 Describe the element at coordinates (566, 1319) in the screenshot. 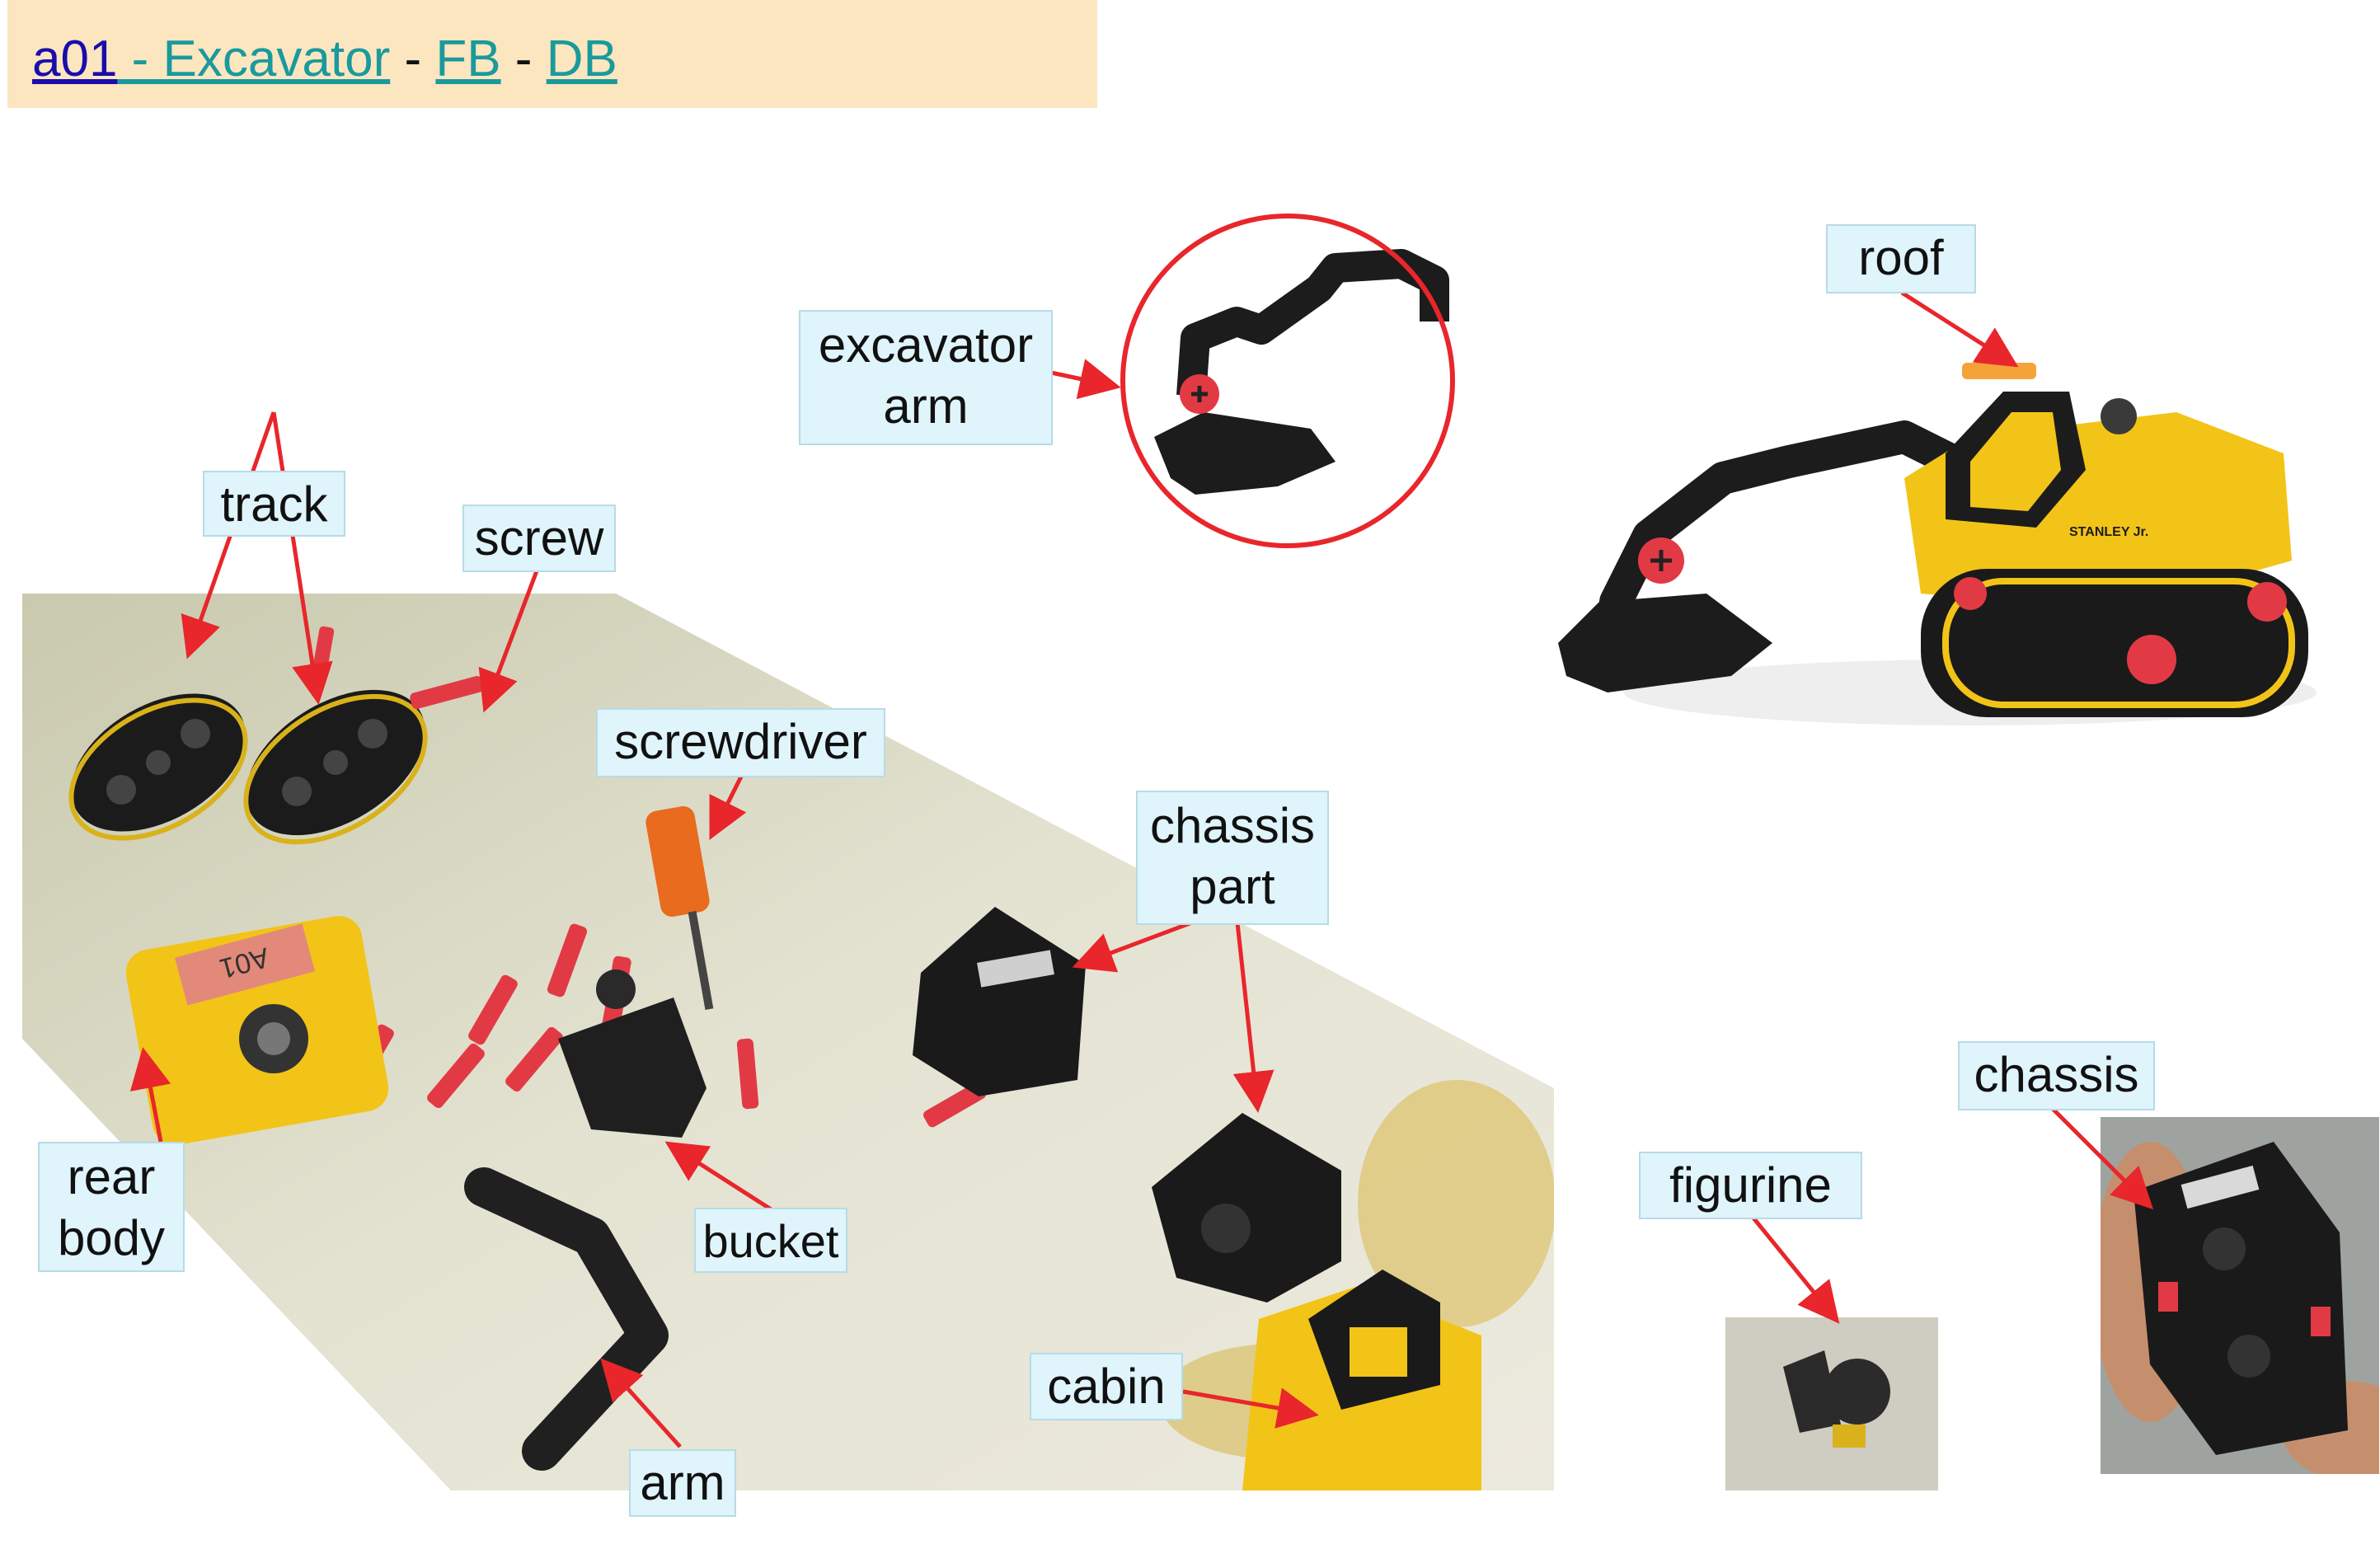

I see `arm-object` at that location.